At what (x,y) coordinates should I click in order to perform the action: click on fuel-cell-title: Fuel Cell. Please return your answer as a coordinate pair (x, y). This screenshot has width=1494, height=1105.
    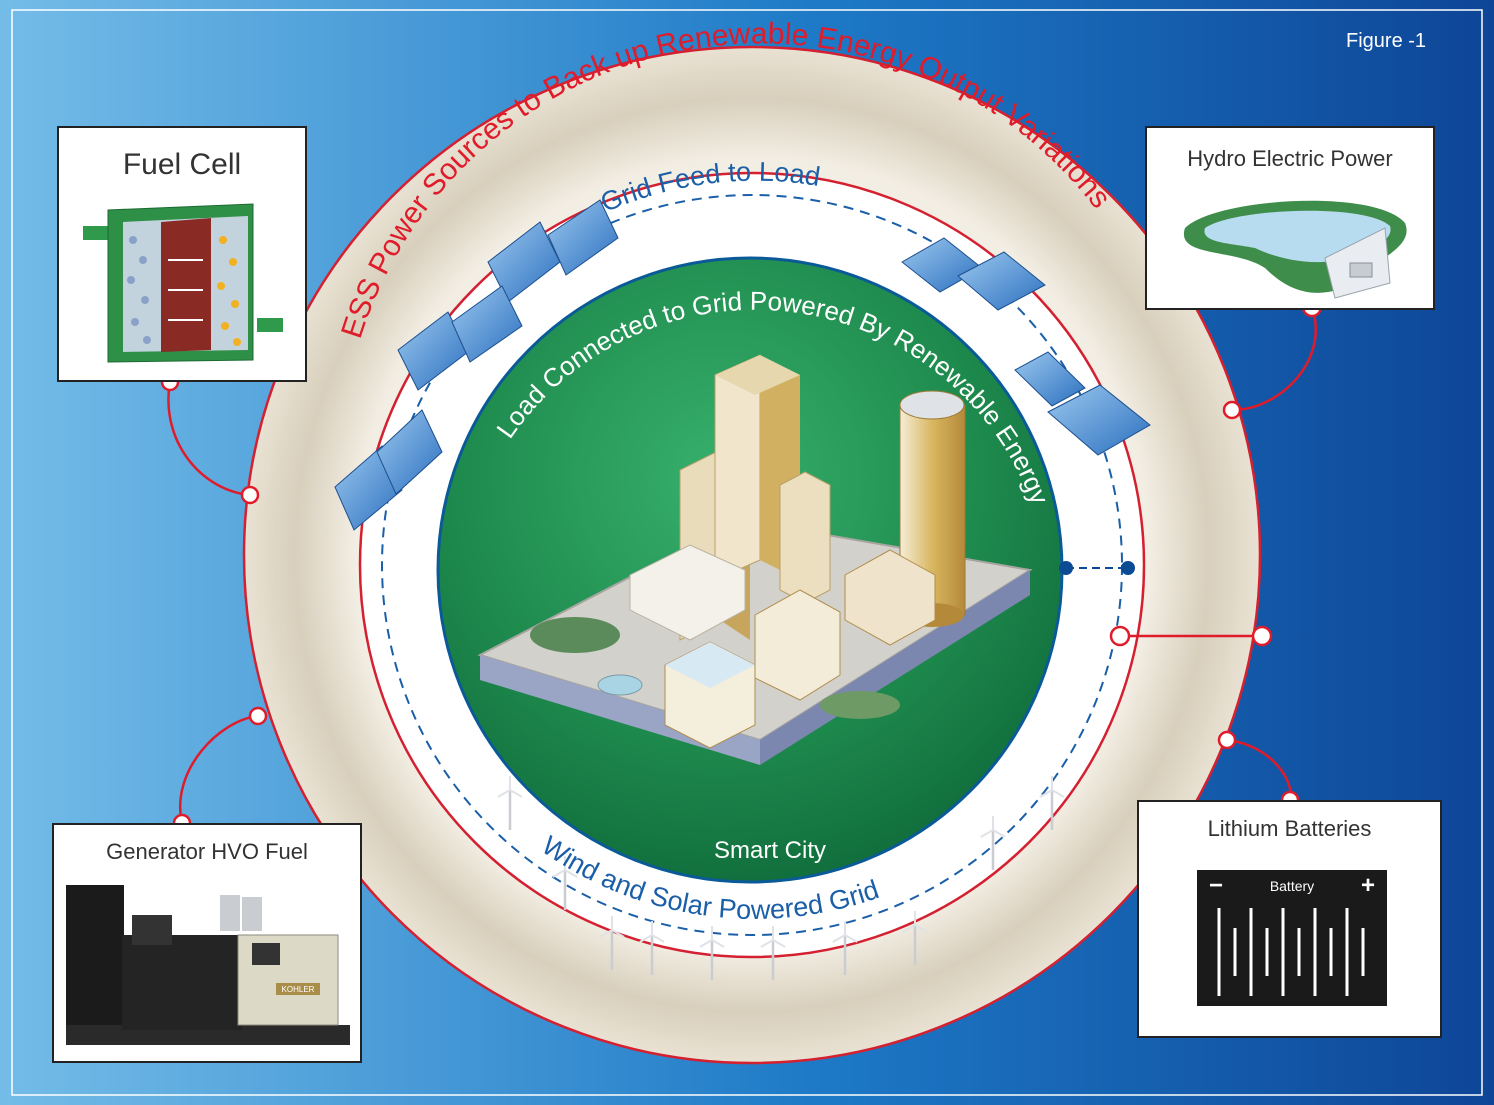
    Looking at the image, I should click on (182, 164).